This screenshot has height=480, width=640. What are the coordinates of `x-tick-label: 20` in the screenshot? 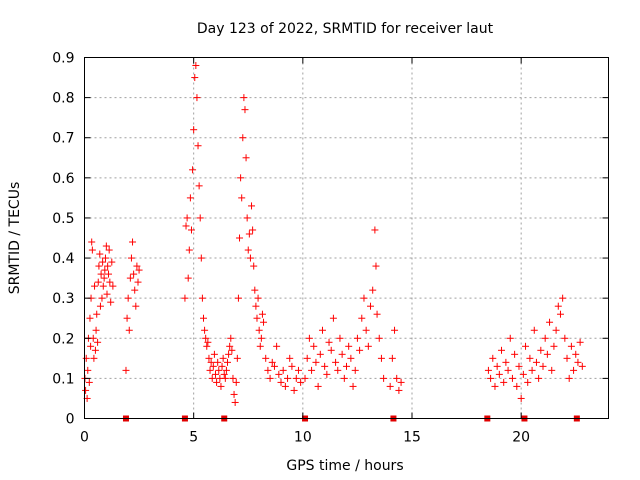 It's located at (521, 438).